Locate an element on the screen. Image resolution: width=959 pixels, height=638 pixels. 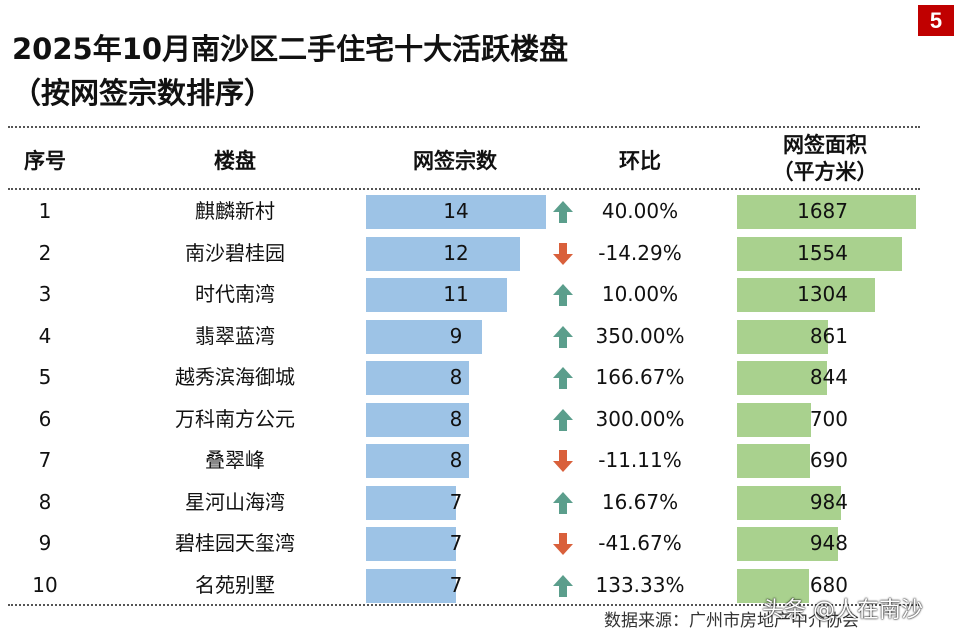
top-divider is located at coordinates (464, 127).